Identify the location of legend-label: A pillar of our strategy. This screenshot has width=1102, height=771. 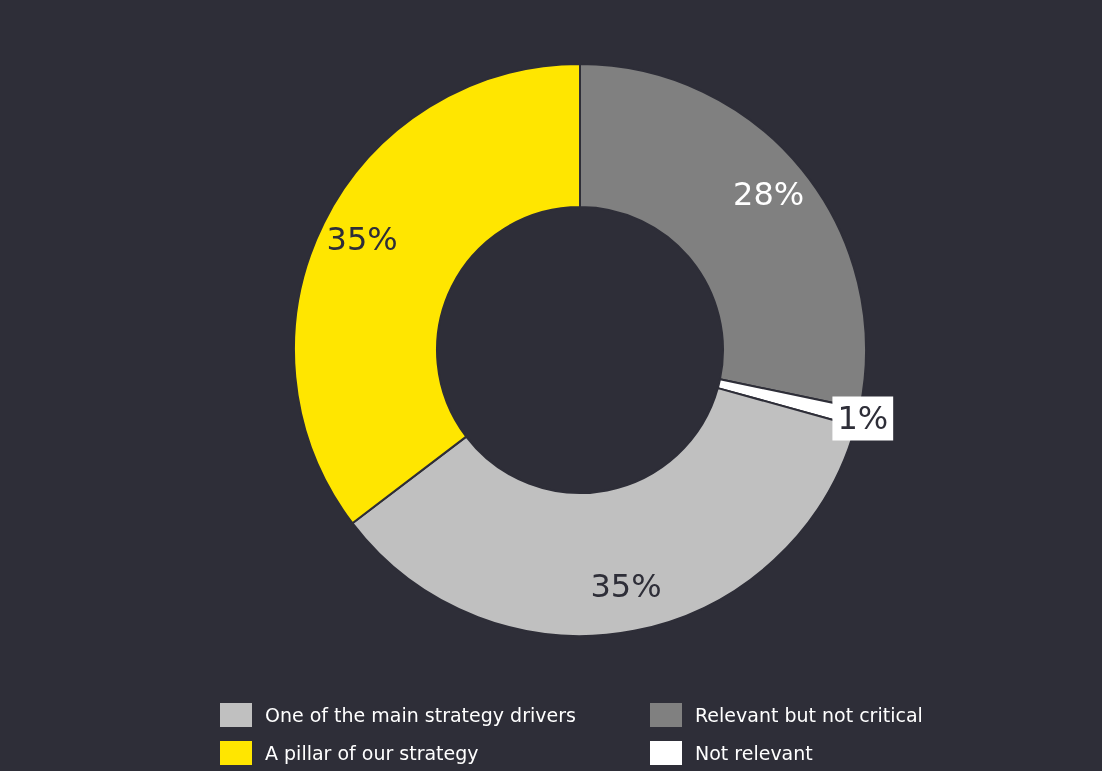
(372, 753).